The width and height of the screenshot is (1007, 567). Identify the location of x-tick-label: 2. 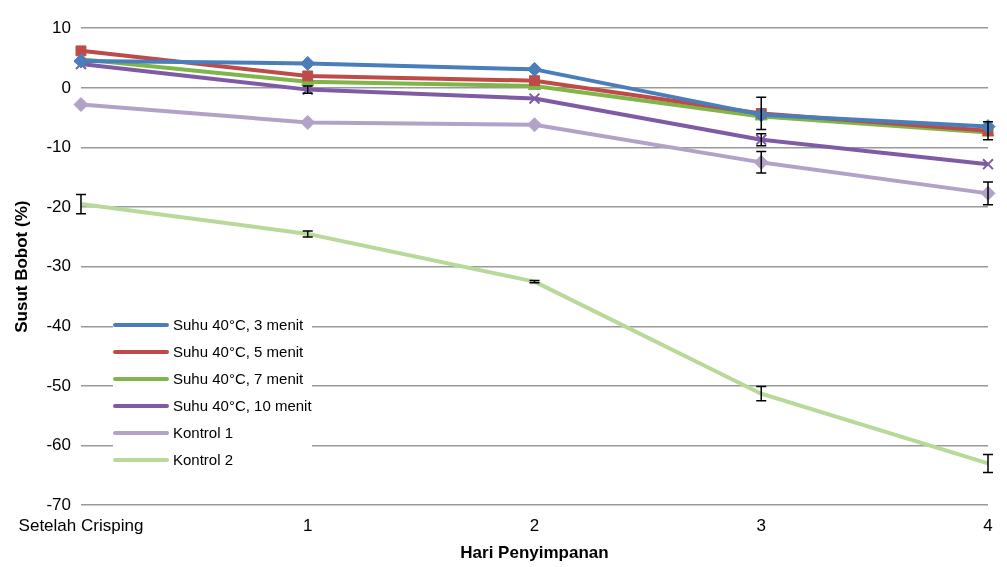
(534, 526).